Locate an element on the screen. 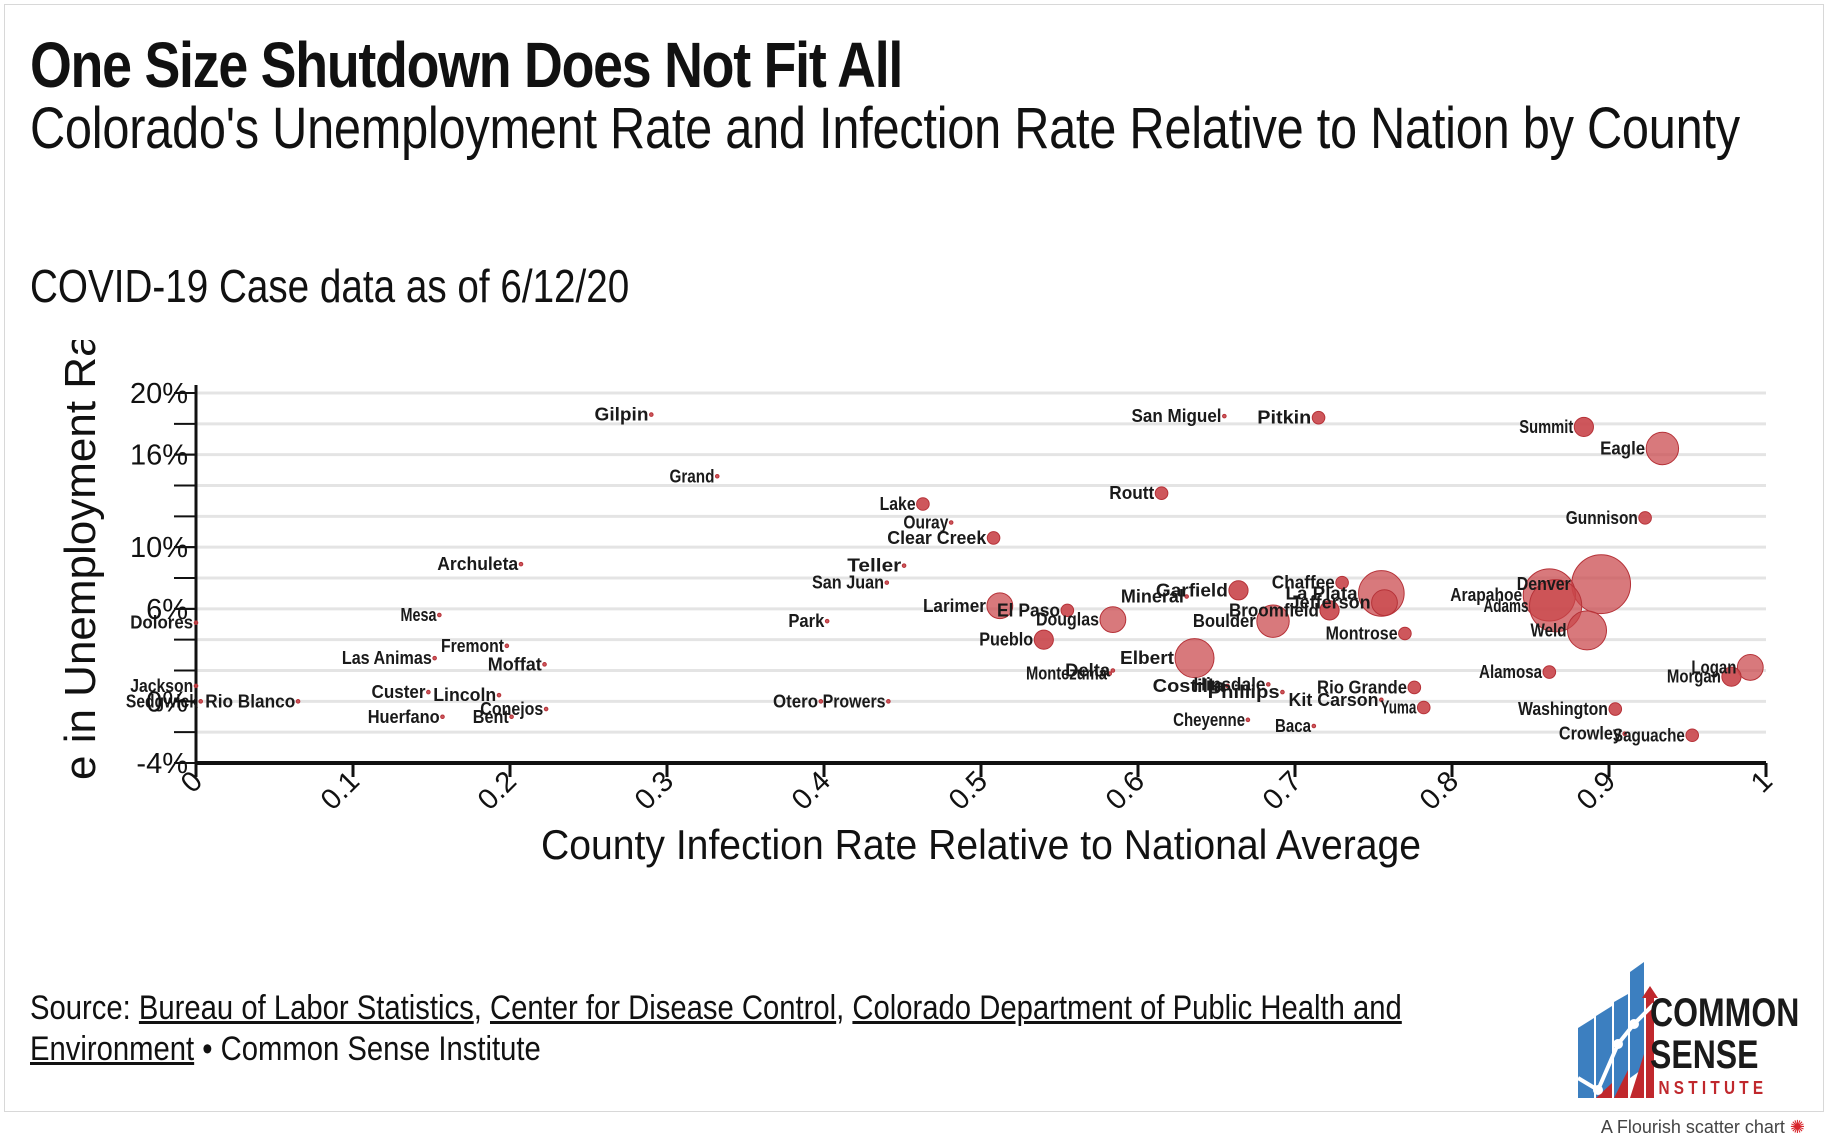  point-label: Elbert is located at coordinates (1147, 658).